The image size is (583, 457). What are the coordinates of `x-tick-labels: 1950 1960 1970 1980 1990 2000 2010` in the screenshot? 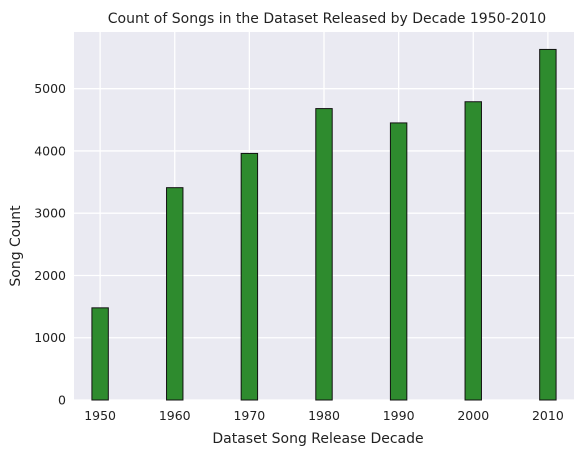 It's located at (324, 415).